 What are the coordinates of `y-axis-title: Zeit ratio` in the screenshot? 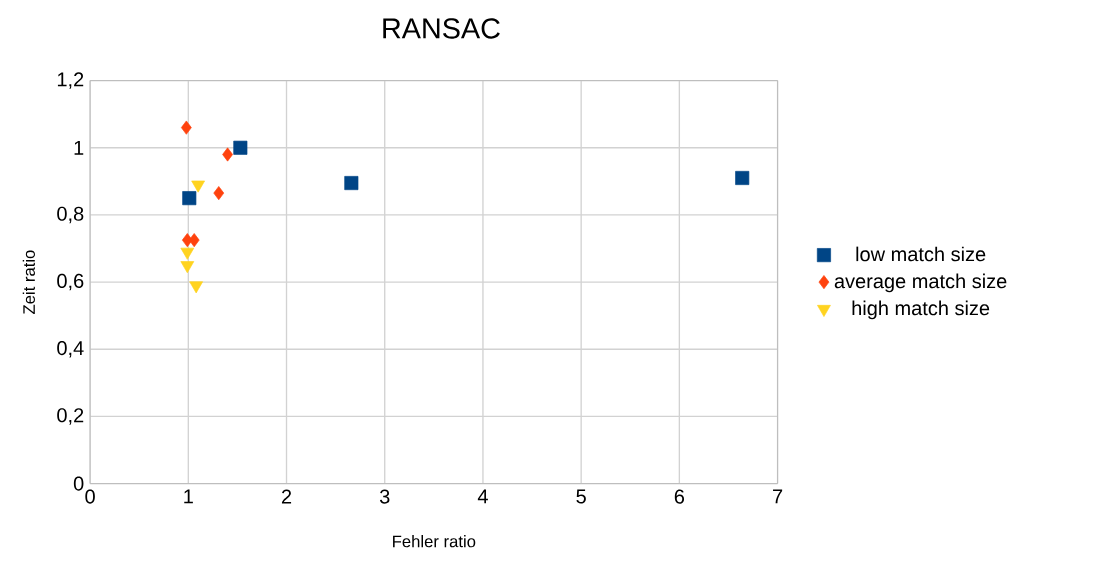 It's located at (28, 282).